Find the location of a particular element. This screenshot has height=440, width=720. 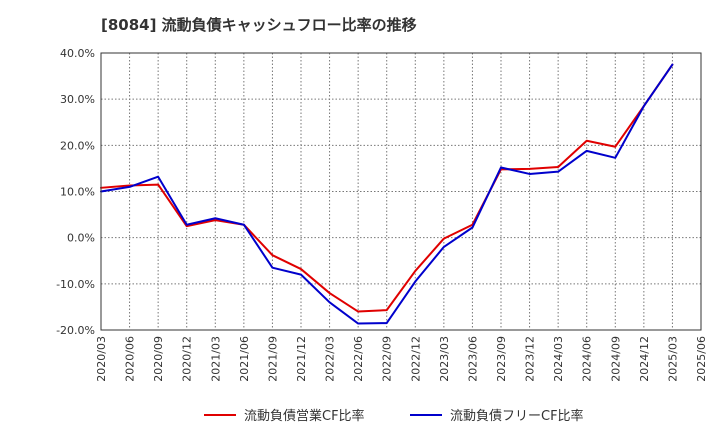

x-tick-label: 2020/09 is located at coordinates (158, 359).